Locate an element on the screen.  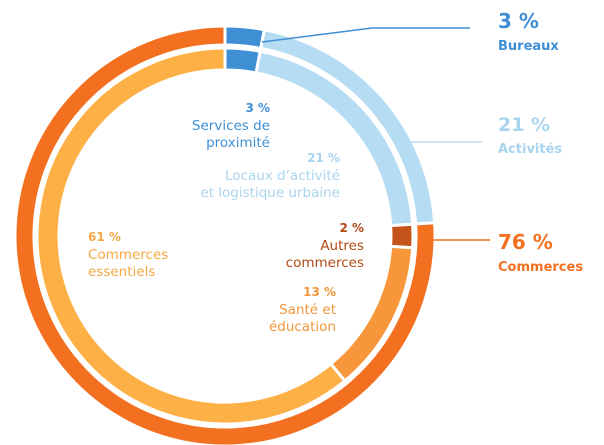
category-label: Locaux d’activité et logistique urbaine is located at coordinates (270, 184).